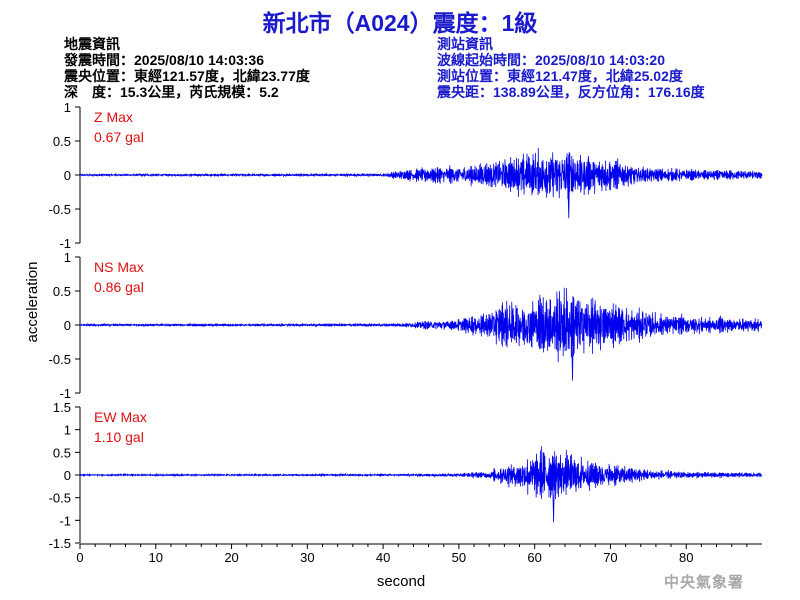 The image size is (800, 600). What do you see at coordinates (401, 581) in the screenshot?
I see `x-axis-title: second` at bounding box center [401, 581].